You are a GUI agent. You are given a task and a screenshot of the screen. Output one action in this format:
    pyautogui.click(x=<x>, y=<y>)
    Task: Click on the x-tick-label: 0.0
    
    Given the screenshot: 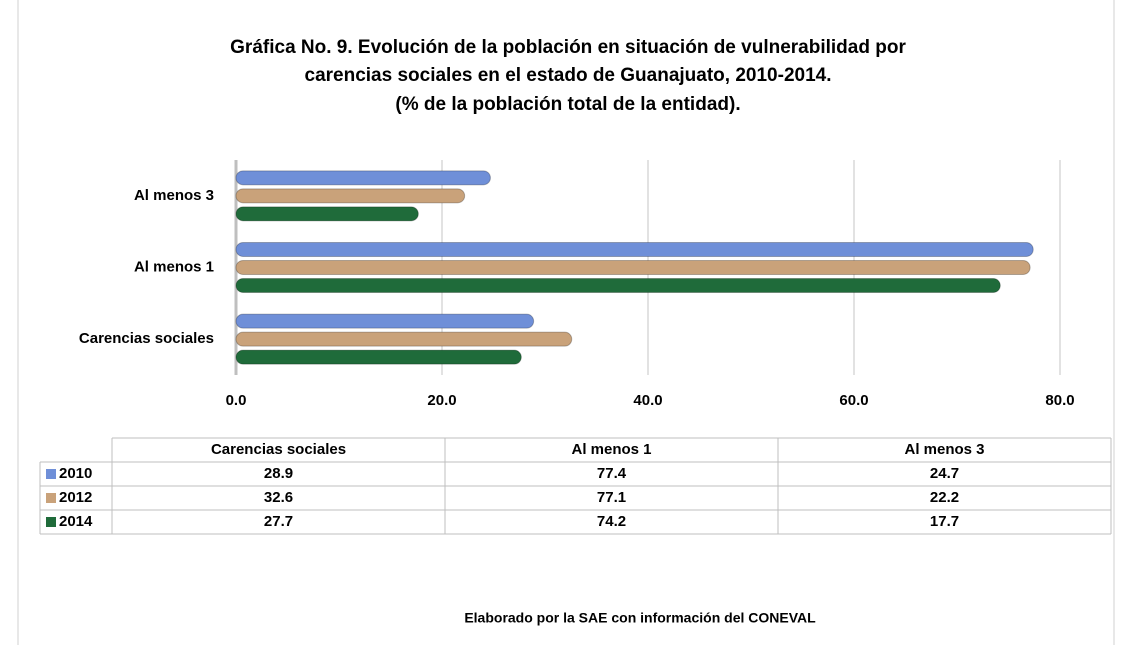 What is the action you would take?
    pyautogui.click(x=236, y=400)
    